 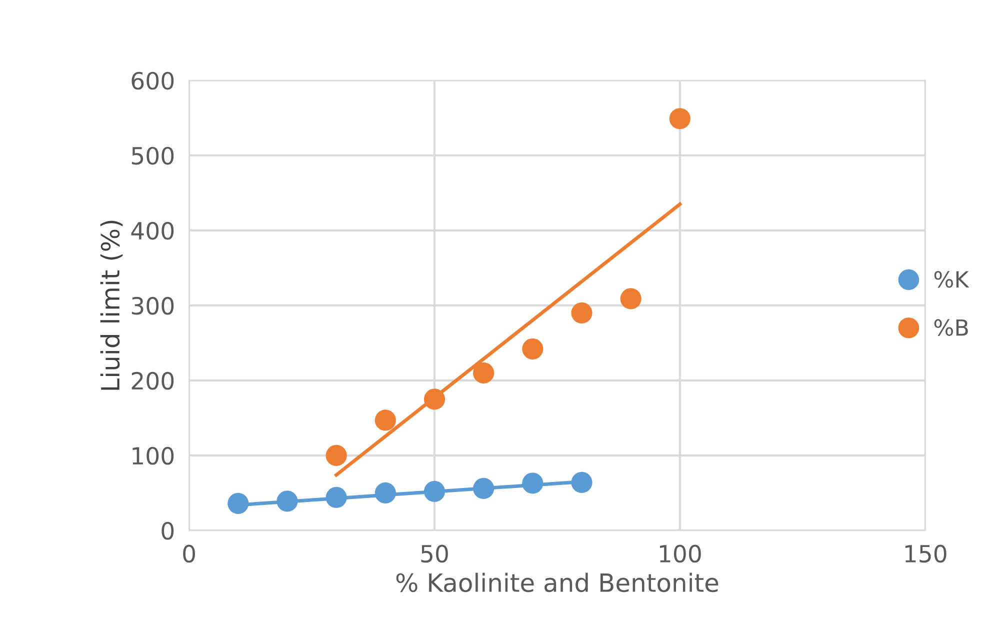 I want to click on y-axis-title: Liuid limit (%), so click(x=111, y=305).